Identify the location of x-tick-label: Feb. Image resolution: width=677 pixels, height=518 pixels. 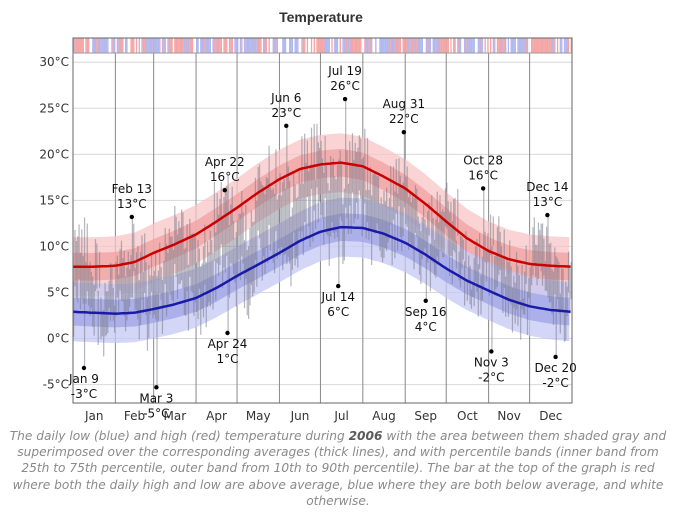
(134, 416).